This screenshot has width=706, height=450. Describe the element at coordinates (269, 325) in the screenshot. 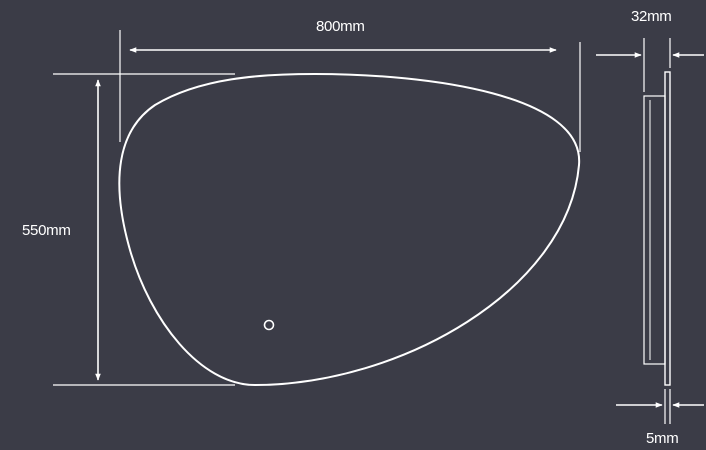

I see `touch-sensor-icon` at that location.